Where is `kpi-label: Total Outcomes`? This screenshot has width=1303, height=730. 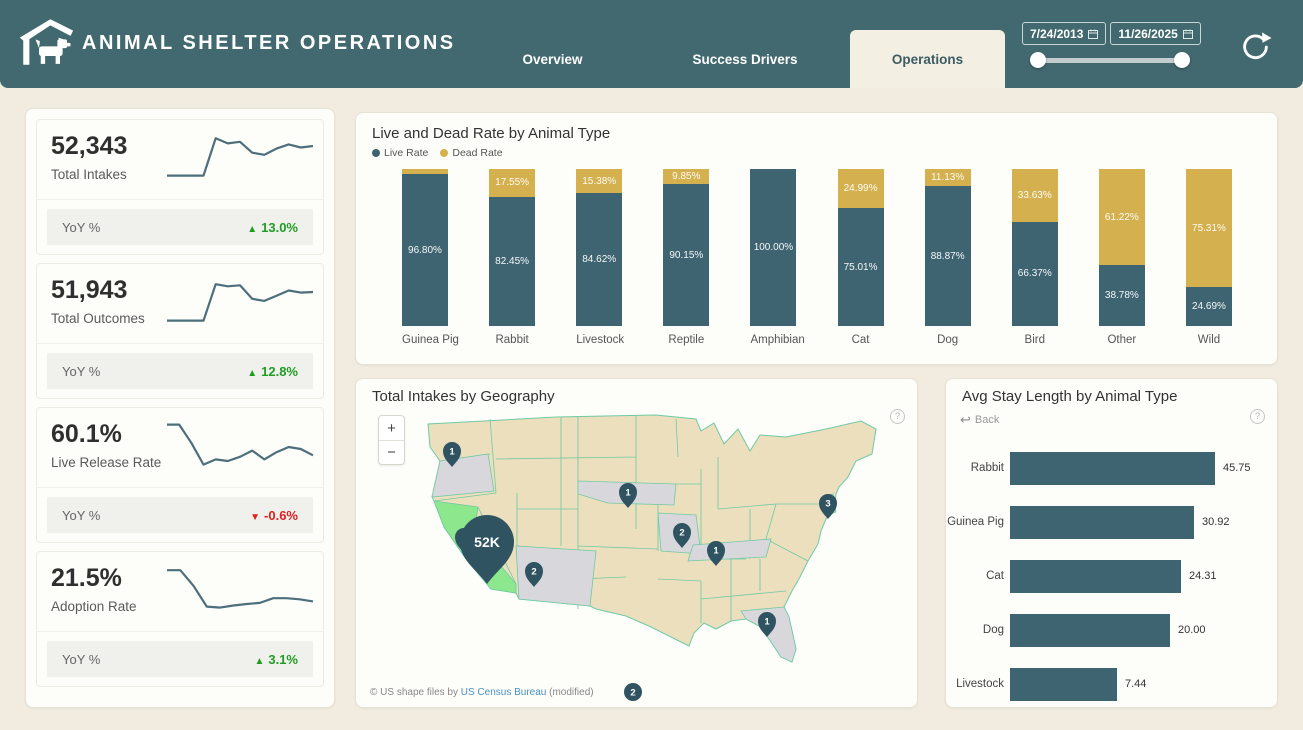
kpi-label: Total Outcomes is located at coordinates (98, 318).